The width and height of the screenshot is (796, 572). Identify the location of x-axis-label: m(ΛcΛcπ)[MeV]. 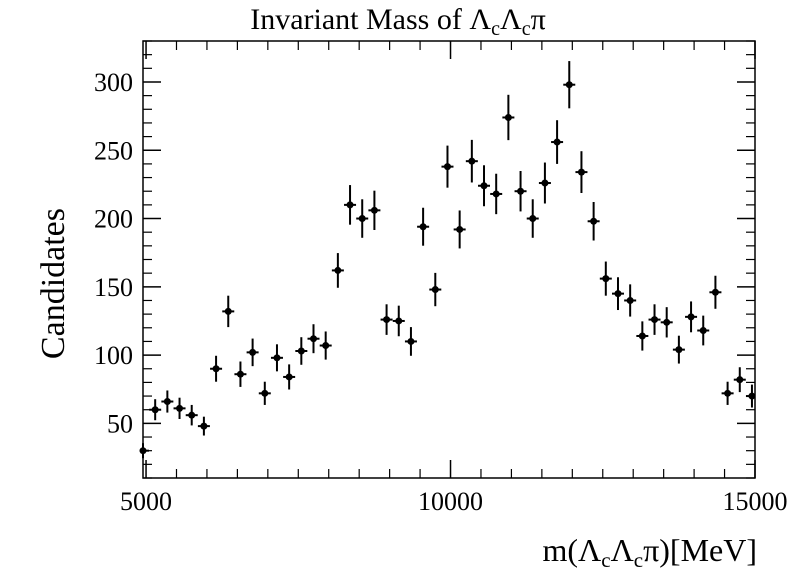
(650, 552).